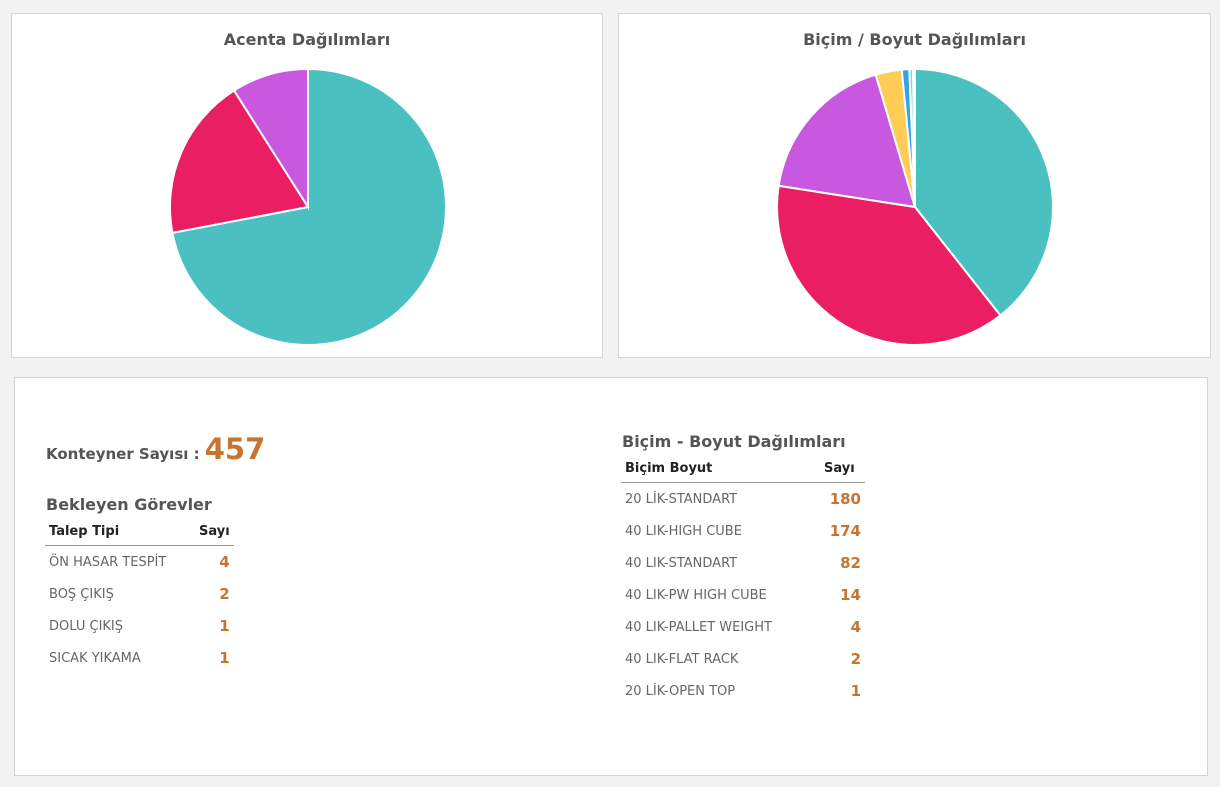 This screenshot has height=787, width=1220. What do you see at coordinates (850, 595) in the screenshot?
I see `size-count-cell: 14` at bounding box center [850, 595].